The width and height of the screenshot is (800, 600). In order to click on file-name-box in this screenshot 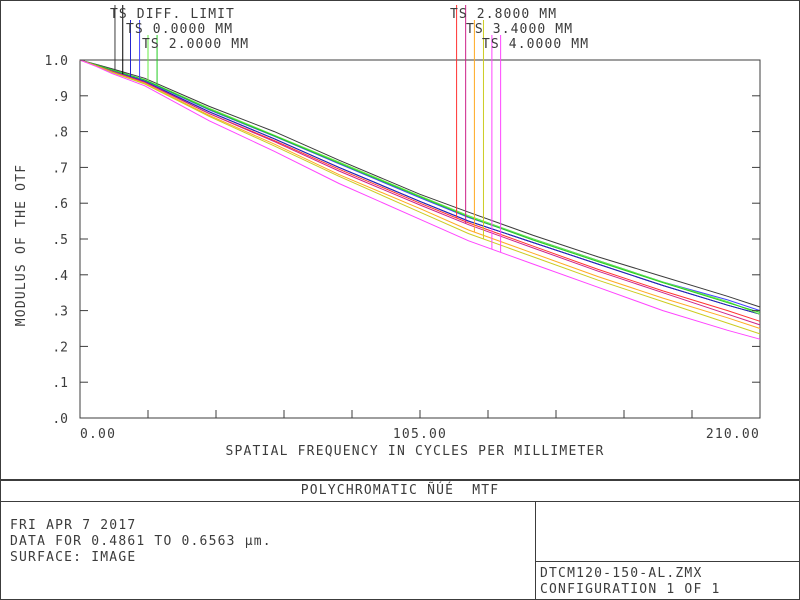, I will do `click(667, 580)`.